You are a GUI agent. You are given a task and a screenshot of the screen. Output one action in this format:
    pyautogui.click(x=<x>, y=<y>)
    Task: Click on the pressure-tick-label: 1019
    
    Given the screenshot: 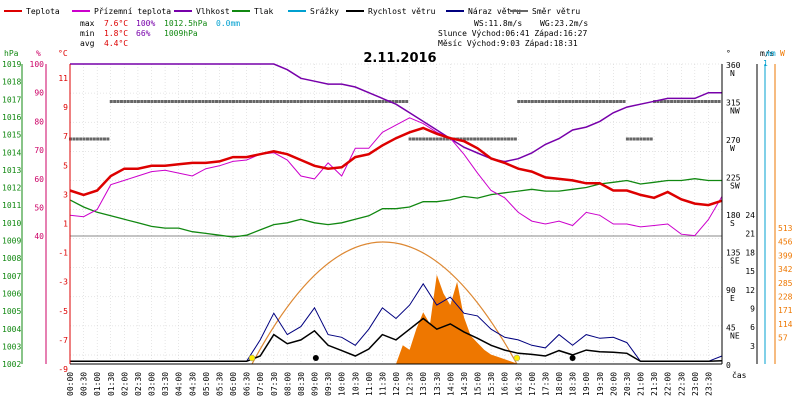 What is the action you would take?
    pyautogui.click(x=11, y=64)
    